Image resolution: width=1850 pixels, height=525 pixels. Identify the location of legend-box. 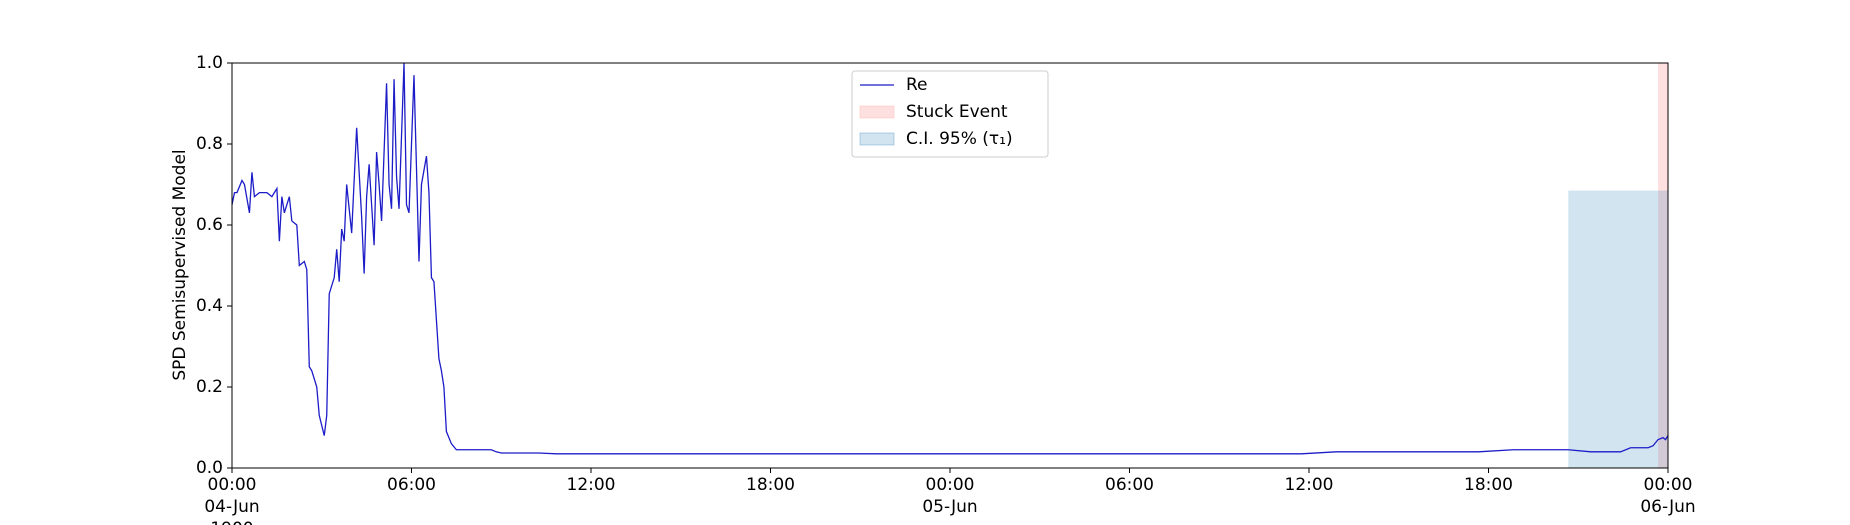
(950, 114).